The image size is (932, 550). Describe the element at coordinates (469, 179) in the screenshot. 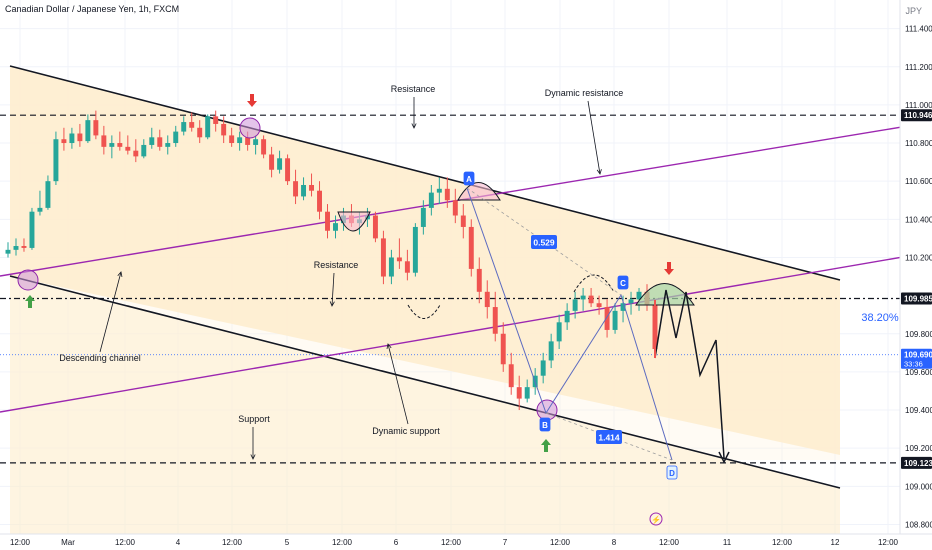

I see `point-label-a: A` at that location.